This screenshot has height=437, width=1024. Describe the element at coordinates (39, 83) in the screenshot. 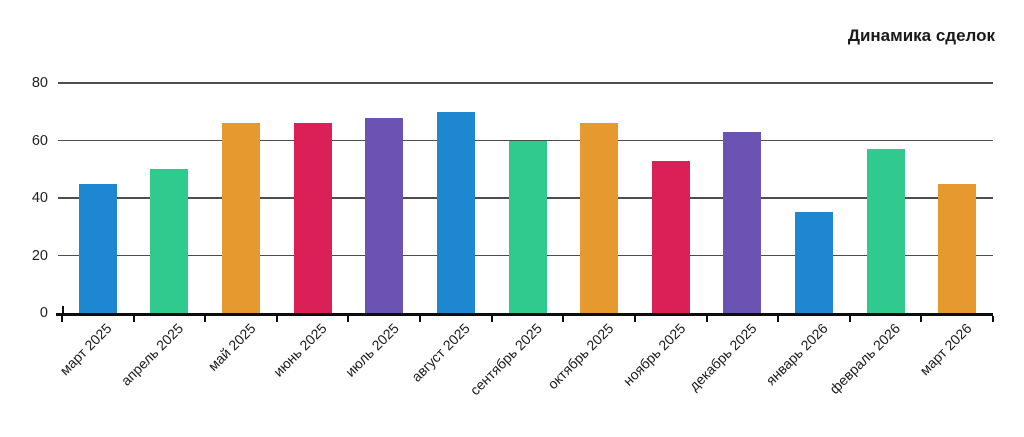

I see `y-axis-label: 80` at that location.